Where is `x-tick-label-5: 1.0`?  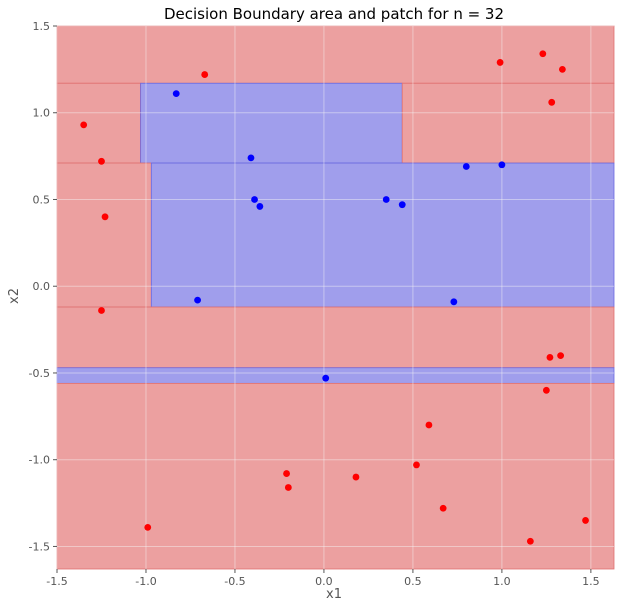 x-tick-label-5: 1.0 is located at coordinates (502, 581).